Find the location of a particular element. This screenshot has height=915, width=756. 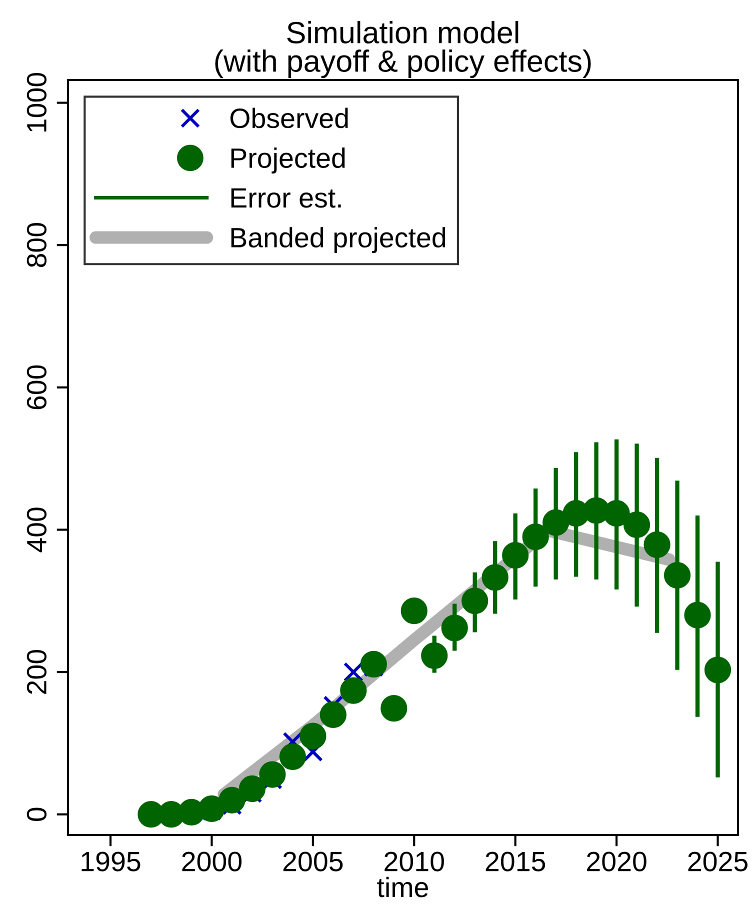

x-tick-label: 1995 is located at coordinates (111, 862).